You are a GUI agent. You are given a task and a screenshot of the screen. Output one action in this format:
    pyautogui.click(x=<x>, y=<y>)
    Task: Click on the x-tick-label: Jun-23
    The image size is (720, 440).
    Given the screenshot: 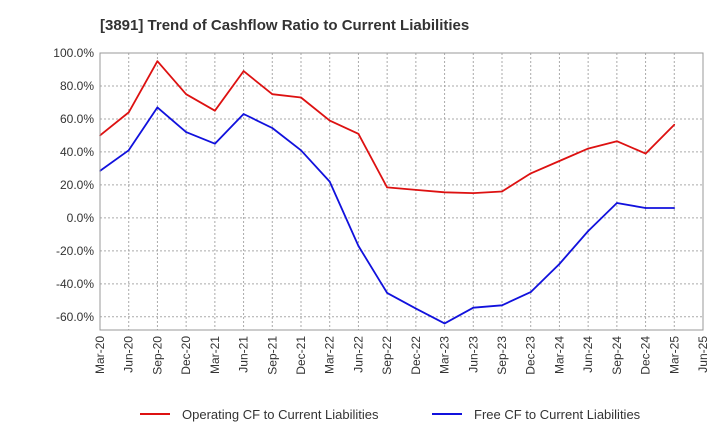 What is the action you would take?
    pyautogui.click(x=473, y=354)
    